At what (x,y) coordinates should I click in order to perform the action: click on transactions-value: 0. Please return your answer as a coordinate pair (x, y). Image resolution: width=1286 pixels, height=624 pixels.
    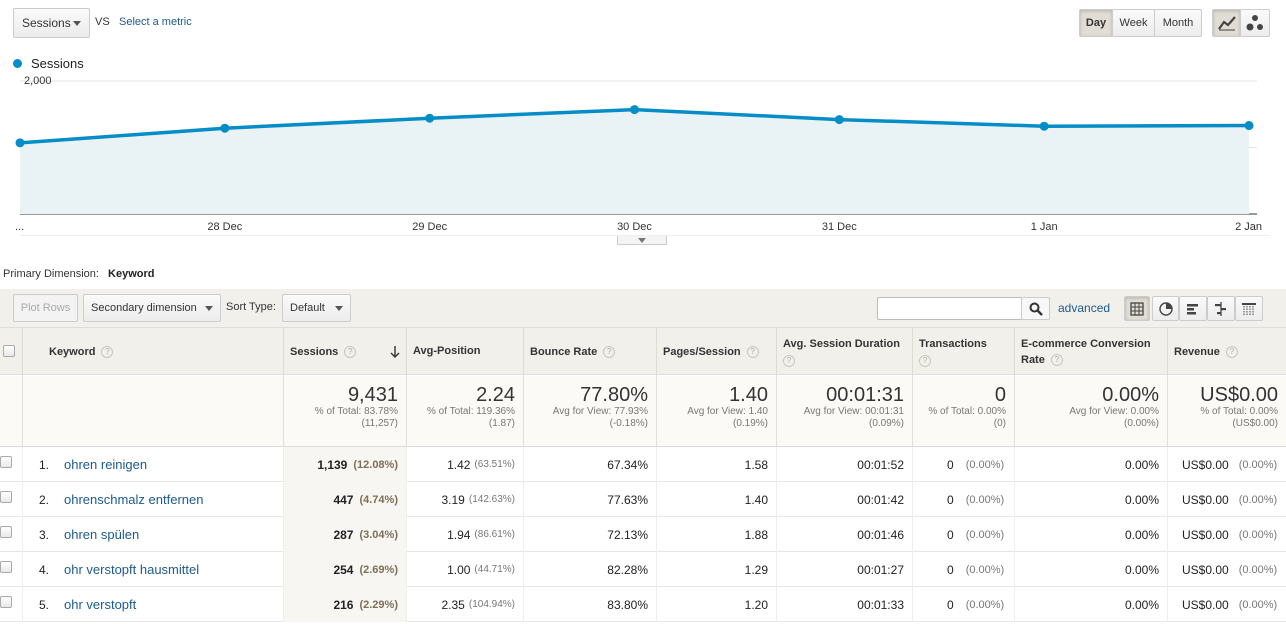
    Looking at the image, I should click on (950, 604).